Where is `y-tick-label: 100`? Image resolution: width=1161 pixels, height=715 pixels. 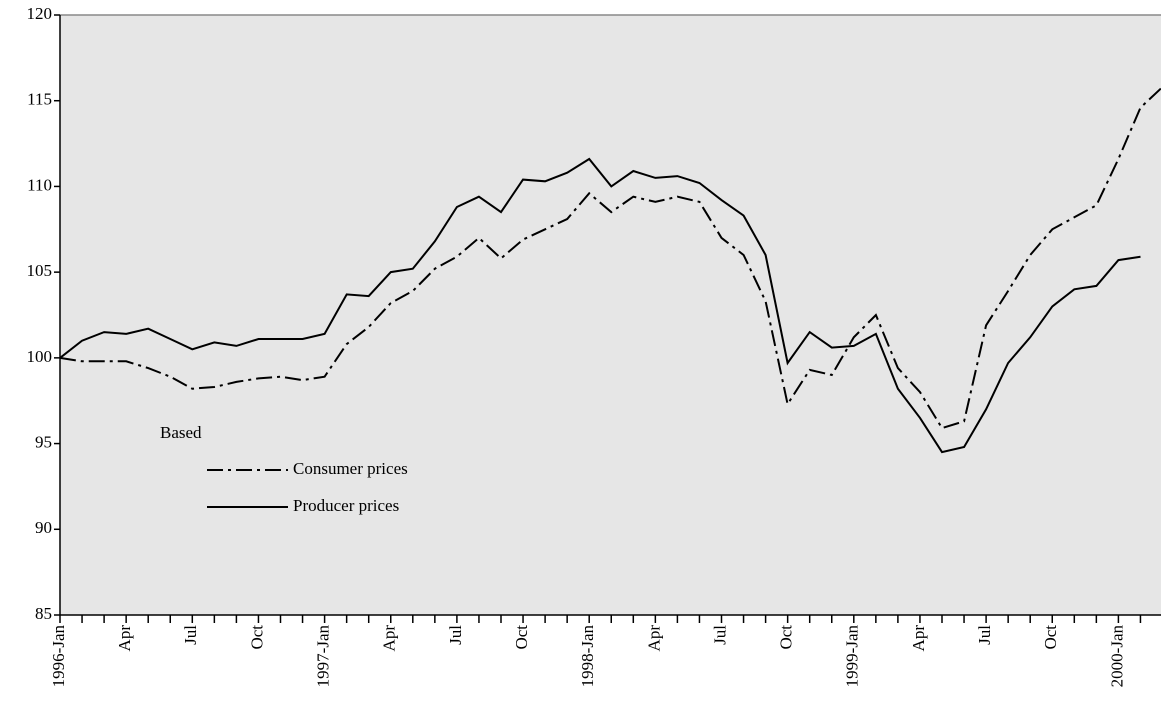 y-tick-label: 100 is located at coordinates (40, 356).